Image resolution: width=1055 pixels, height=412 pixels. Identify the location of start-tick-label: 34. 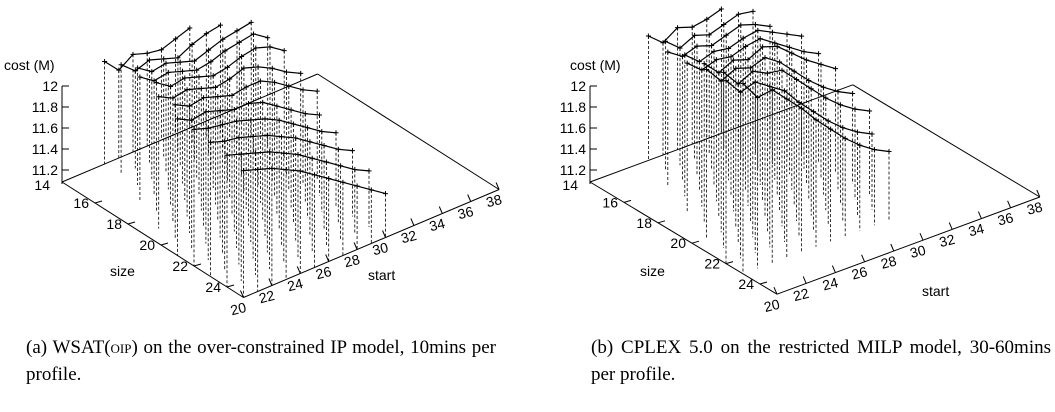
(976, 229).